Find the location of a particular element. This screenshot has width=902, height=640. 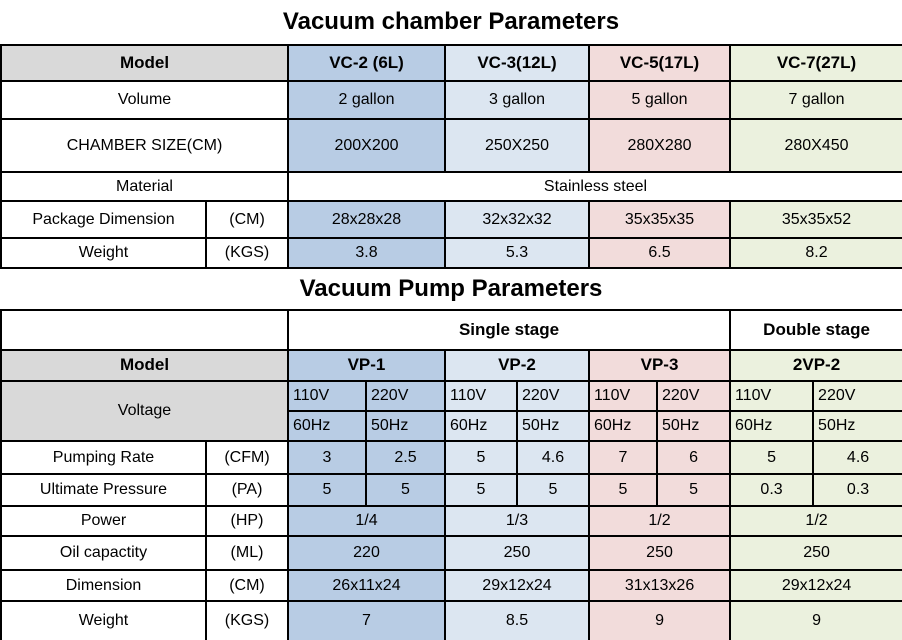

value: 3 gallon is located at coordinates (517, 100).